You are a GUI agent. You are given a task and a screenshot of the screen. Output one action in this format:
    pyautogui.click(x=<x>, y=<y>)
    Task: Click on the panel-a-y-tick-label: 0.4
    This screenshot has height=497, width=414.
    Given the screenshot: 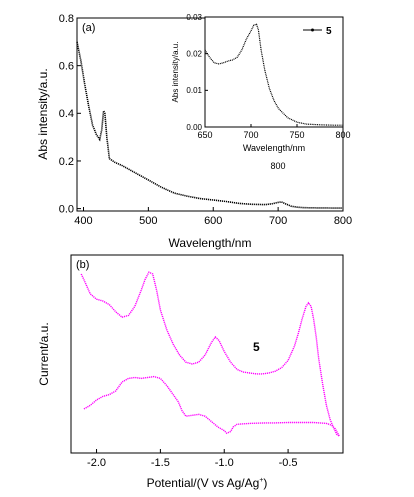 What is the action you would take?
    pyautogui.click(x=66, y=114)
    